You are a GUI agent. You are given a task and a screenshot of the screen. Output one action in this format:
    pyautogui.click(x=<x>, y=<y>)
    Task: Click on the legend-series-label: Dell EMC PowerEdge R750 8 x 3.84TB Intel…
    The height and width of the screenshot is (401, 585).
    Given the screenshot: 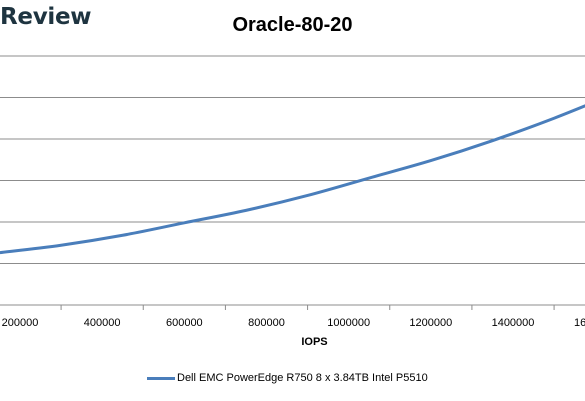 What is the action you would take?
    pyautogui.click(x=302, y=378)
    